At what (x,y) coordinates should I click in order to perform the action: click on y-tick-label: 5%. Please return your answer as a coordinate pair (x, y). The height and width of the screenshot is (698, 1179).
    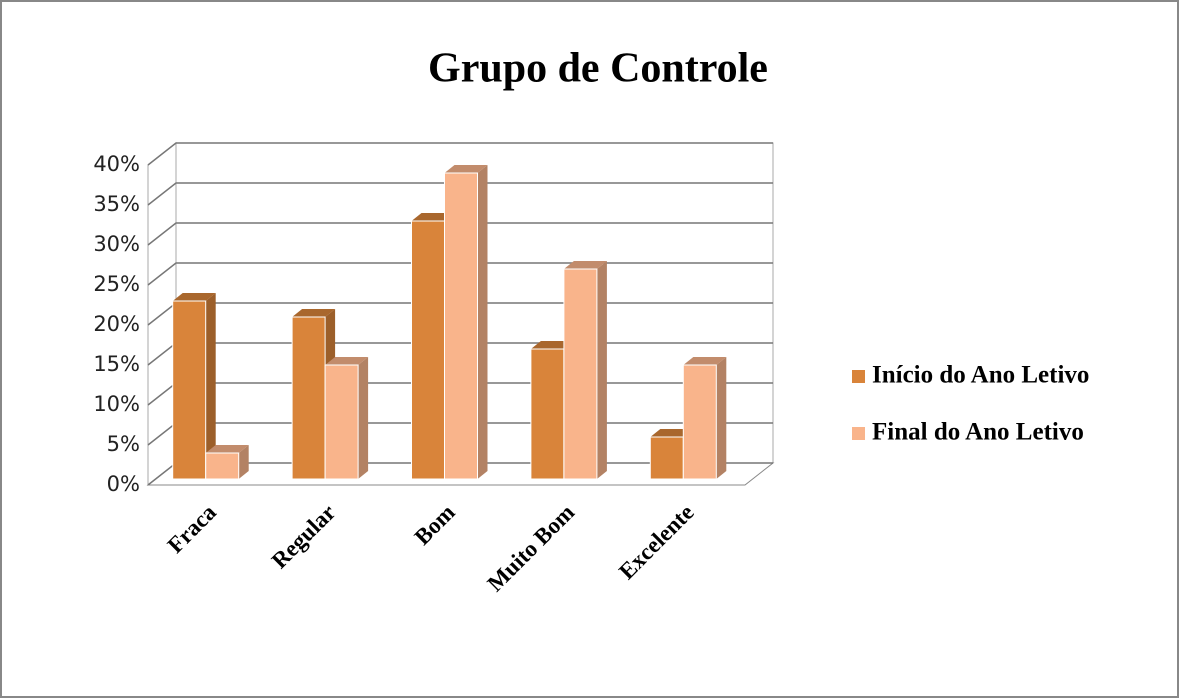
    Looking at the image, I should click on (123, 444).